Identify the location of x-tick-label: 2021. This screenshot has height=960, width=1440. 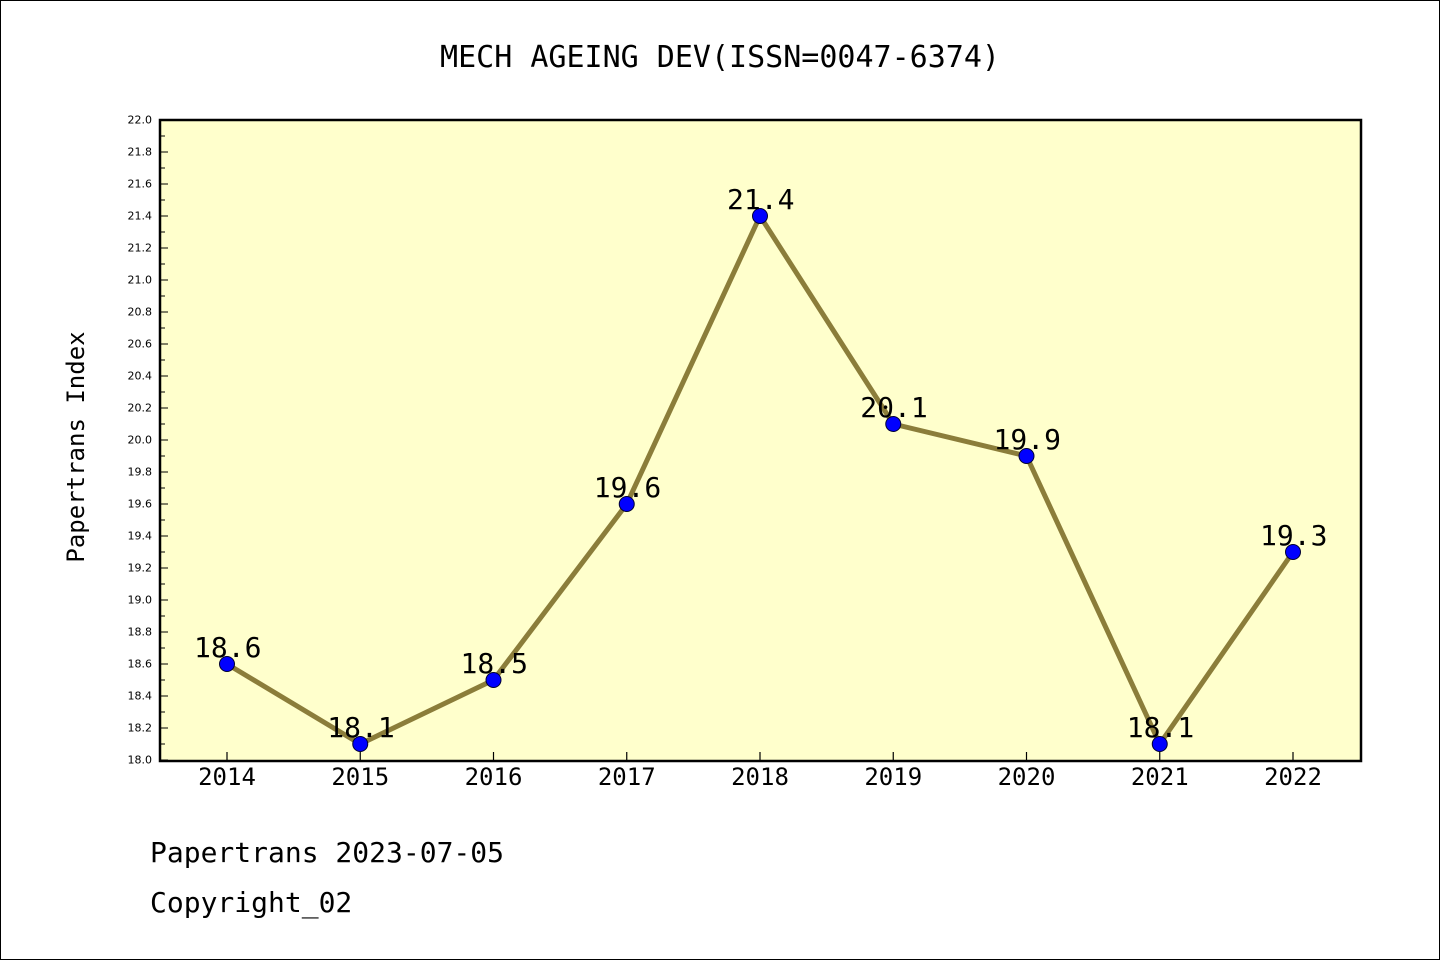
(1160, 777).